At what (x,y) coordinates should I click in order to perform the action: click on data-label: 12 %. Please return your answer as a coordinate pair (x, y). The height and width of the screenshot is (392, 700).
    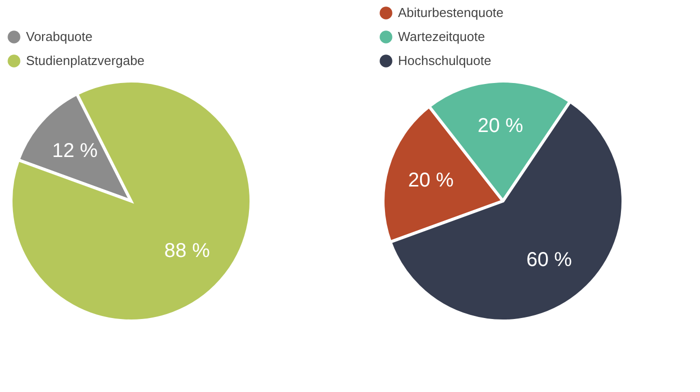
    Looking at the image, I should click on (75, 151).